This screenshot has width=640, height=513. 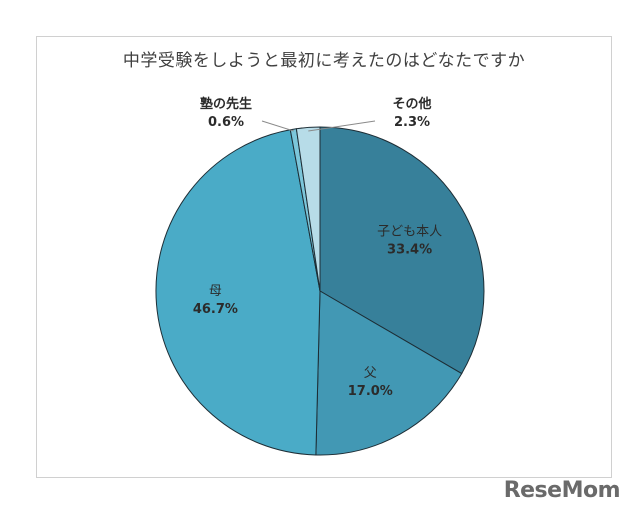 What do you see at coordinates (562, 490) in the screenshot?
I see `resemom-logo: ReseMom` at bounding box center [562, 490].